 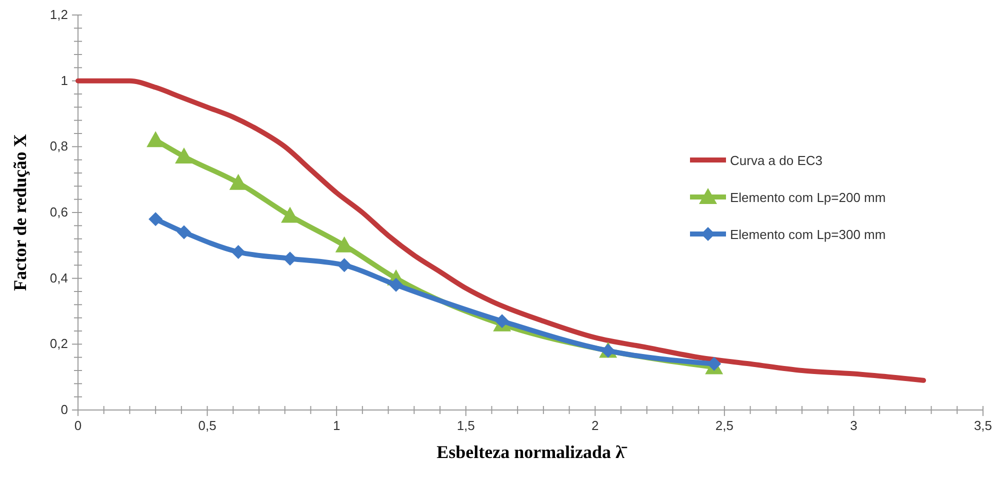 I want to click on y-tick-label: 0,8, so click(x=59, y=146).